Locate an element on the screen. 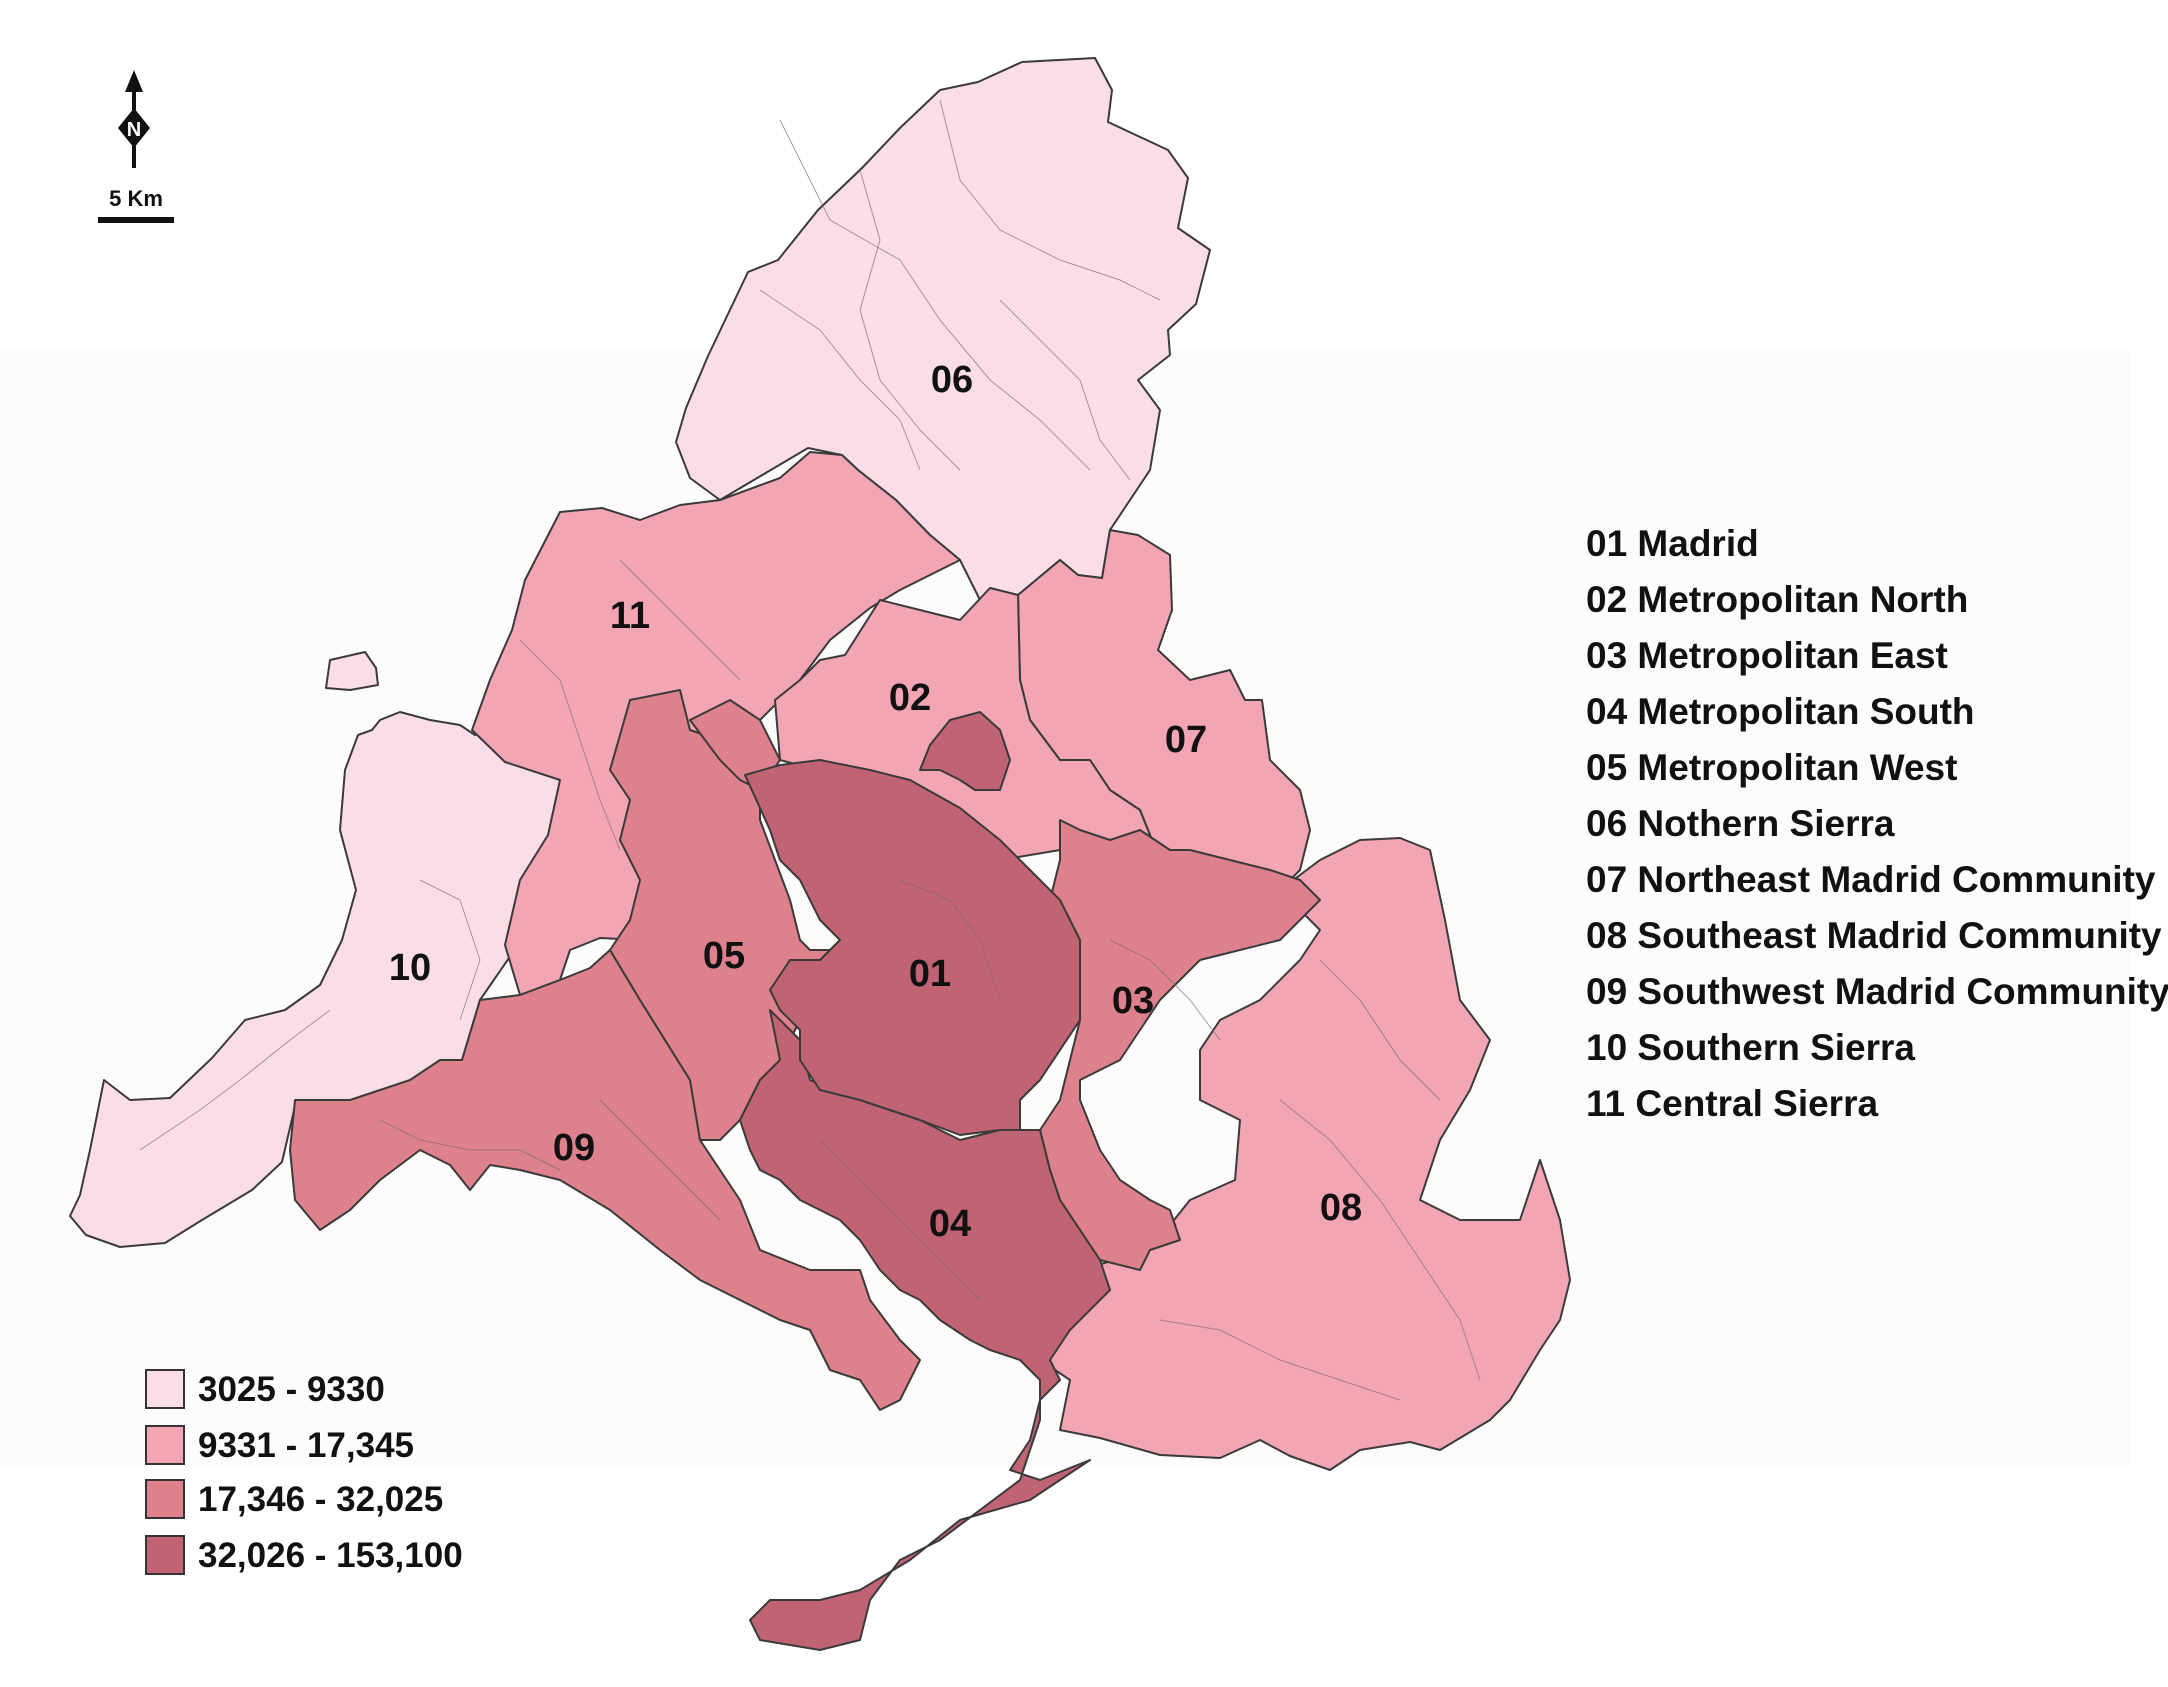 The image size is (2168, 1687). scale-bar: 5 Km is located at coordinates (136, 204).